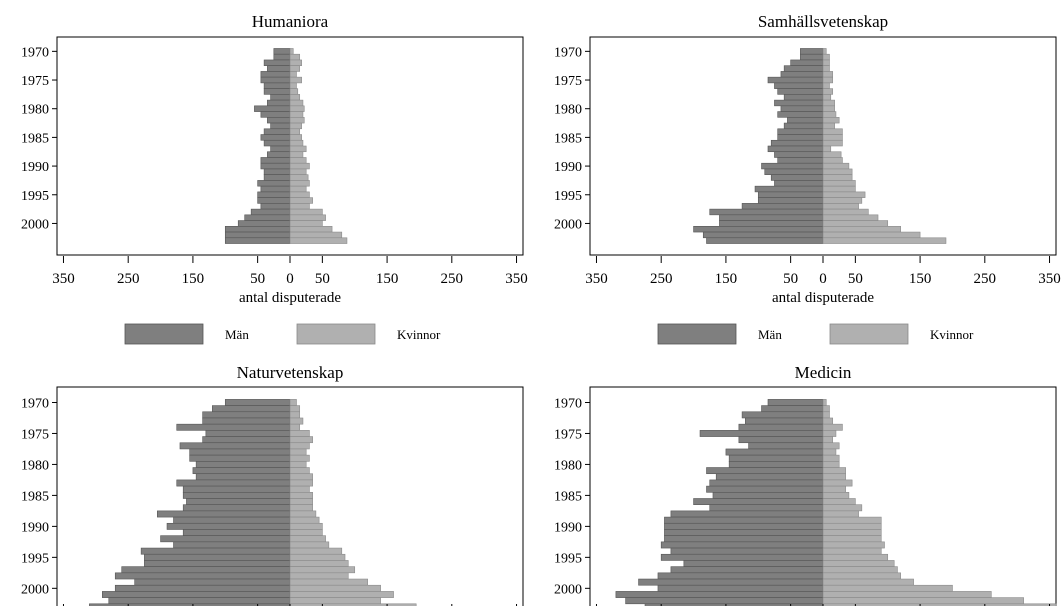  I want to click on x-tick-label: 50, so click(322, 279).